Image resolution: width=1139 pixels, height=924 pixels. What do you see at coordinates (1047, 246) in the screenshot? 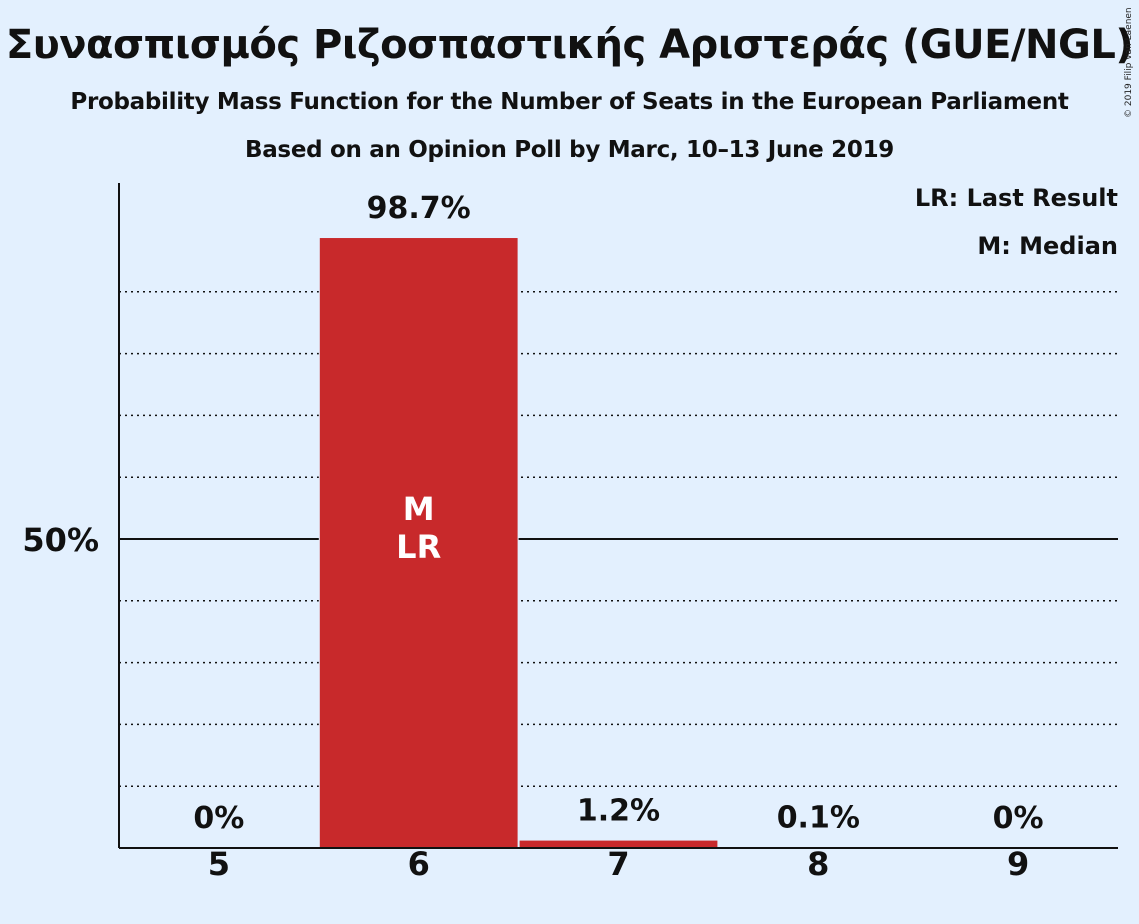
I see `legend-entry-median: M: Median` at bounding box center [1047, 246].